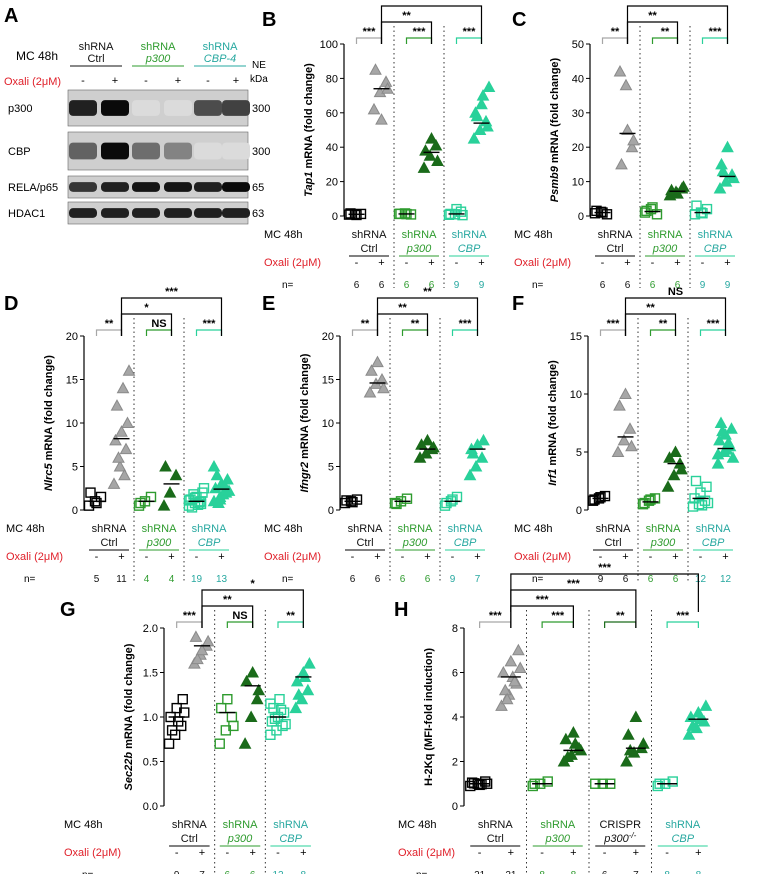  I want to click on blot-lane-sign: -, so click(208, 81).